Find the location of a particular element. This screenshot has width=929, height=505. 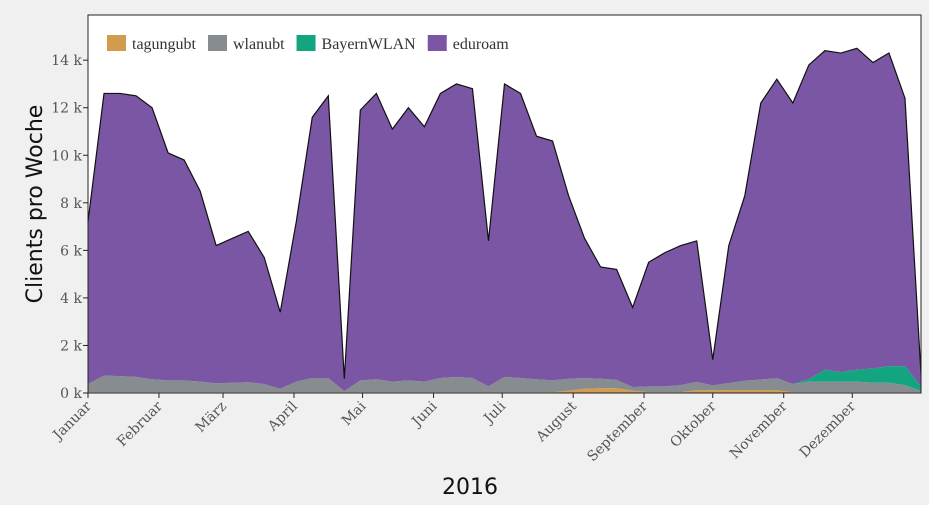

legend-label: BayernWLAN is located at coordinates (369, 44).